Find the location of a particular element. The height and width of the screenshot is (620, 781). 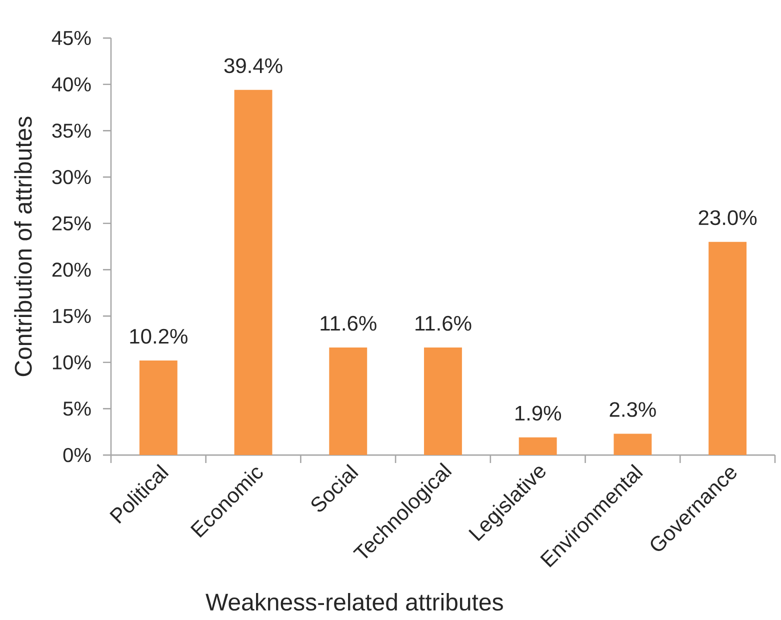

data-label: 39.4% is located at coordinates (253, 66).